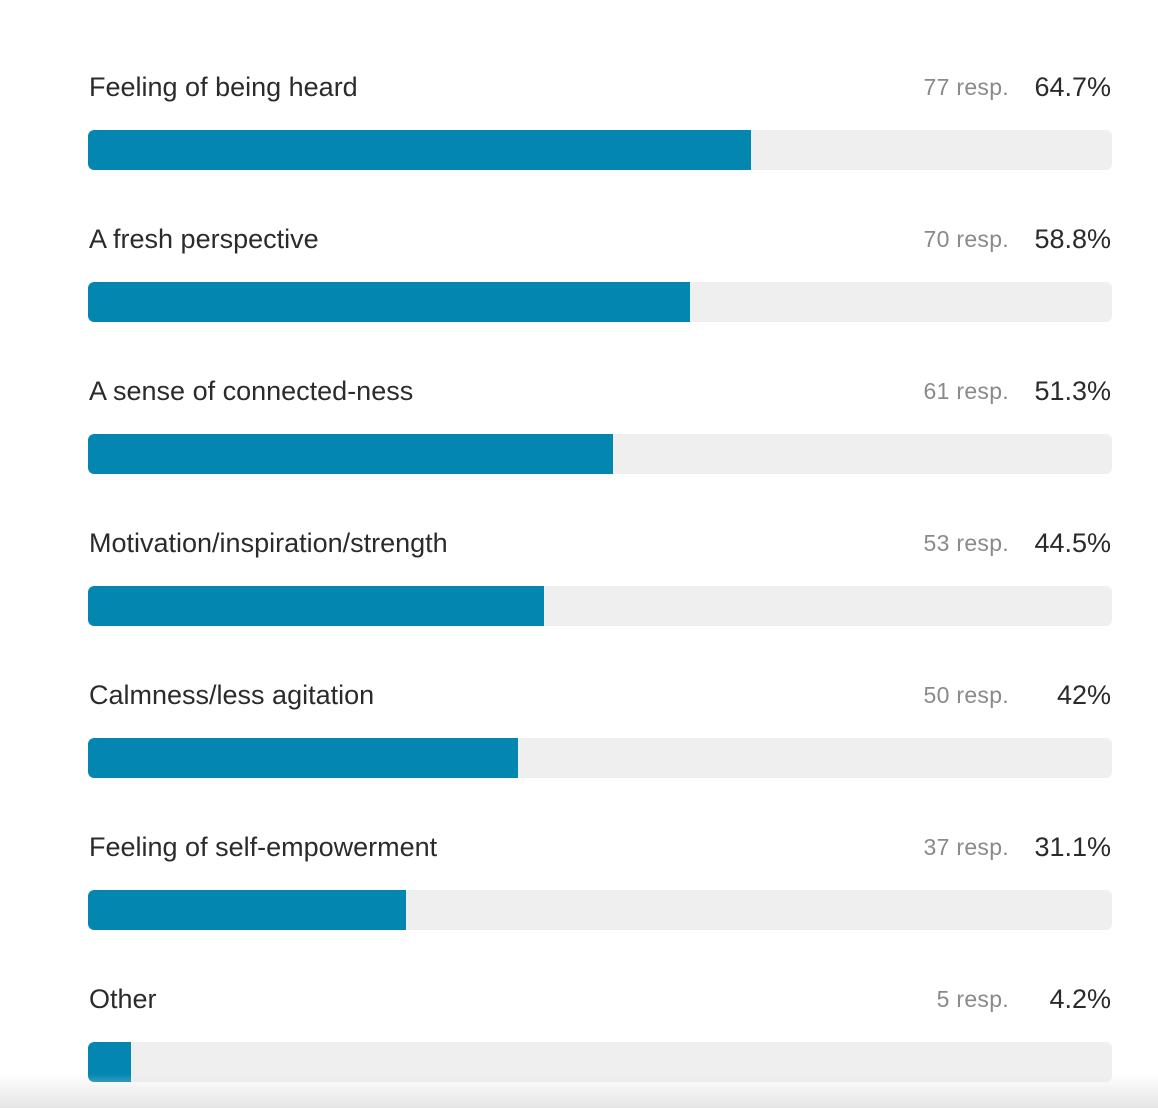  What do you see at coordinates (966, 543) in the screenshot?
I see `response-count: 53 resp.` at bounding box center [966, 543].